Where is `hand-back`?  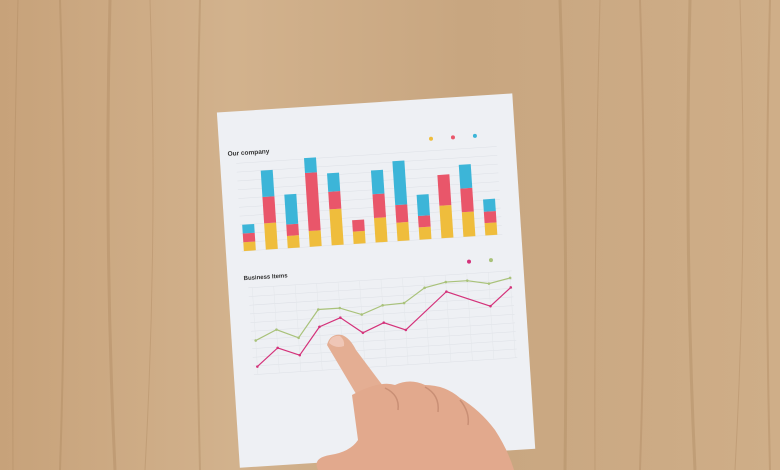 hand-back is located at coordinates (415, 425).